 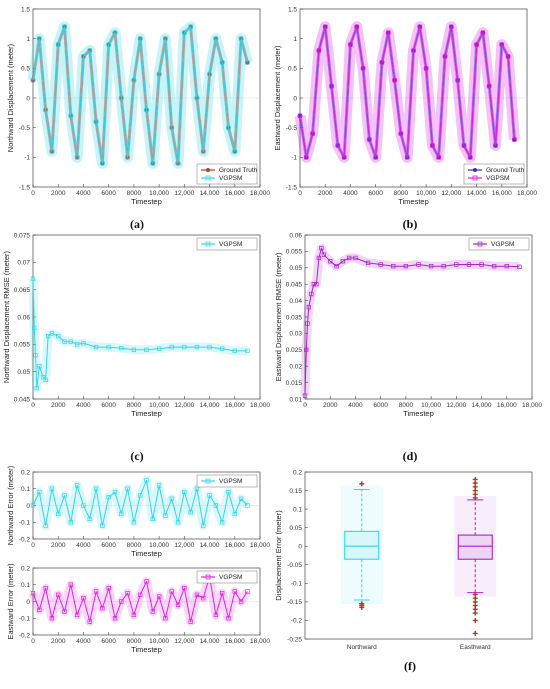 I want to click on x-tick-label: 2000, so click(x=58, y=641).